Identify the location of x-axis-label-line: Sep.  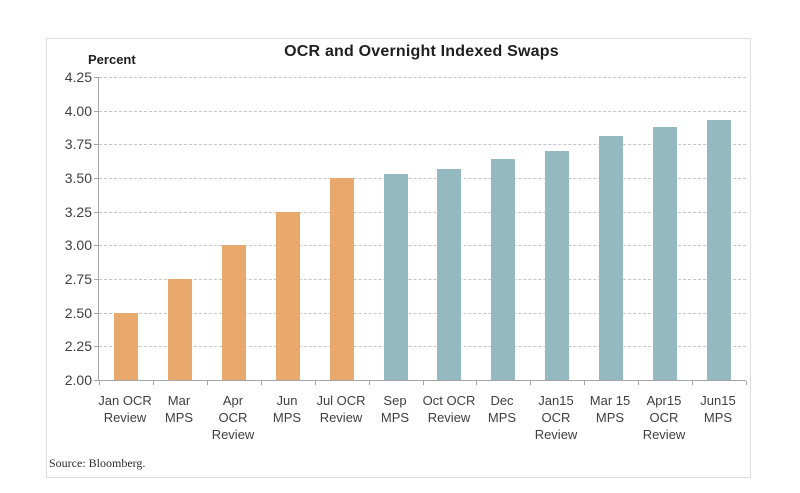
(395, 400).